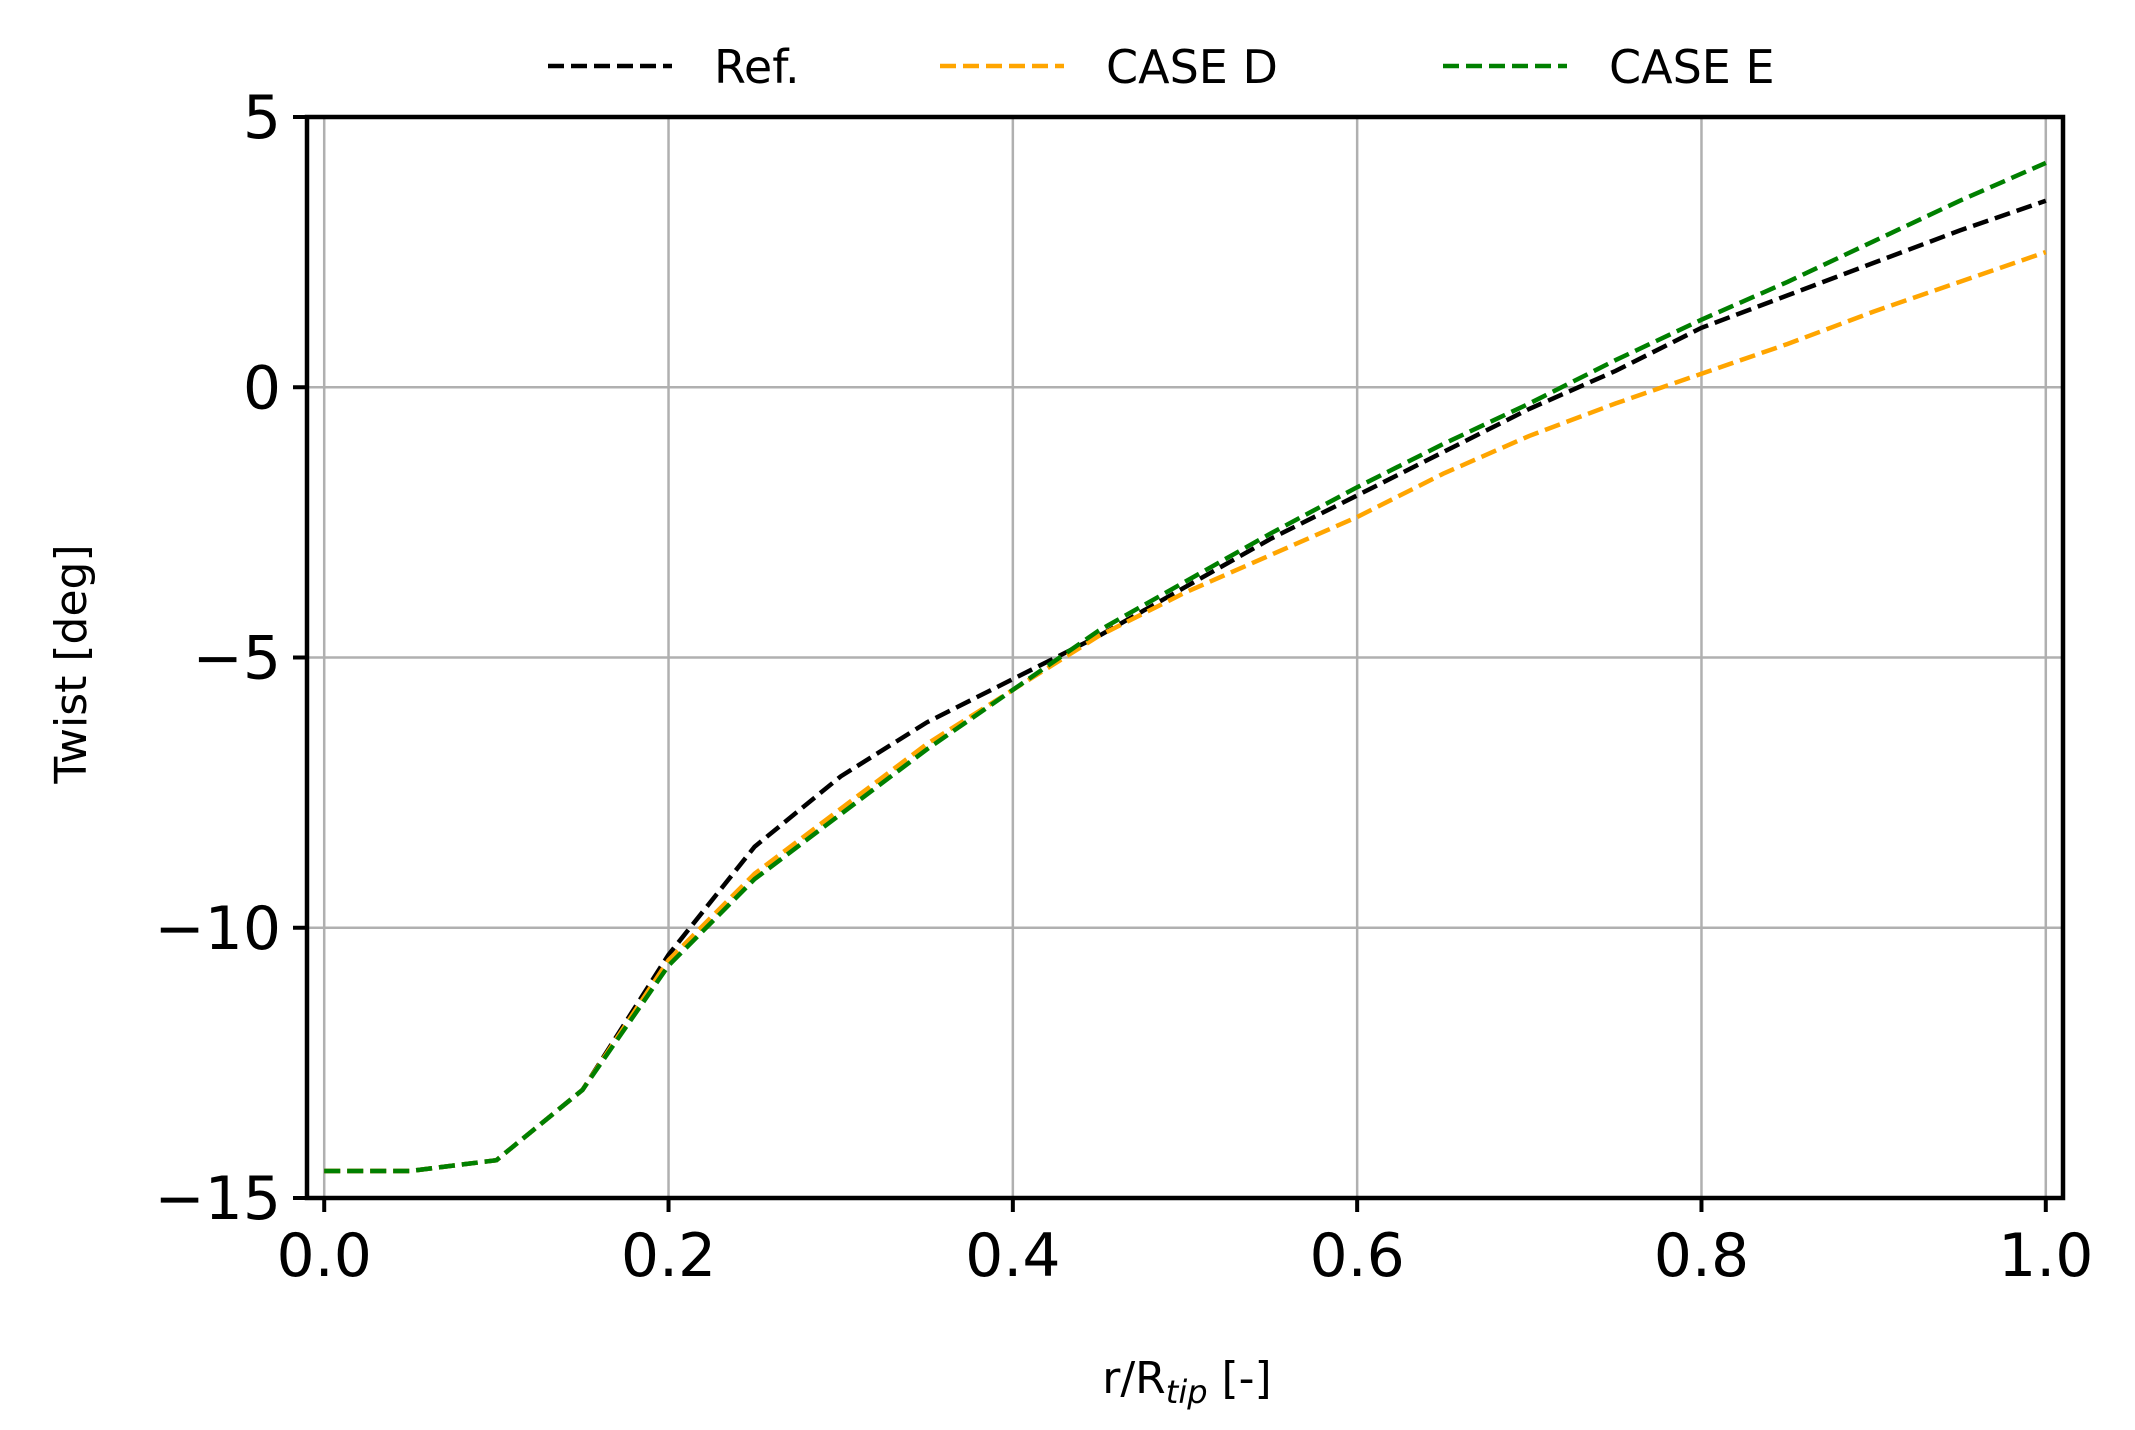  I want to click on y-axis-ticks: −15 −10 −5 0 5, so click(230, 658).